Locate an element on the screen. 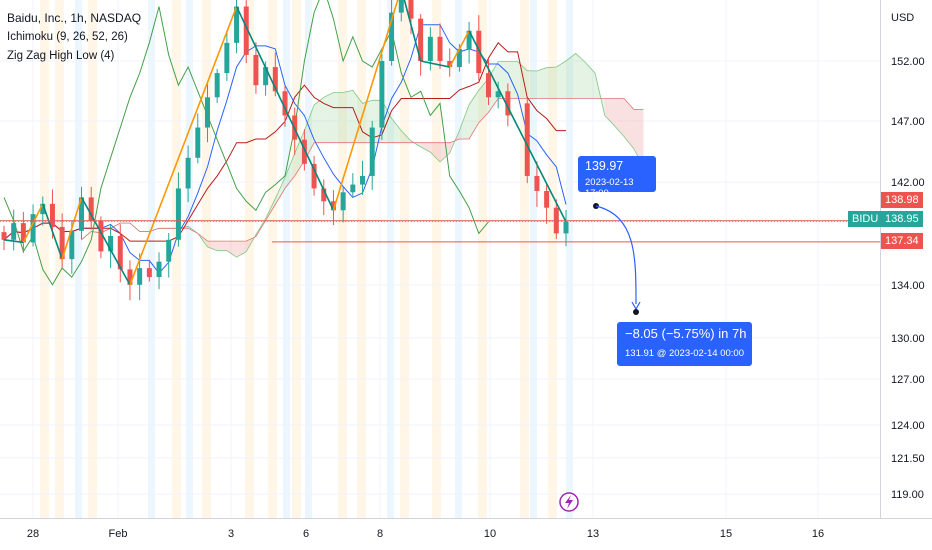 The height and width of the screenshot is (550, 932). y-tick-label: 130.00 is located at coordinates (908, 339).